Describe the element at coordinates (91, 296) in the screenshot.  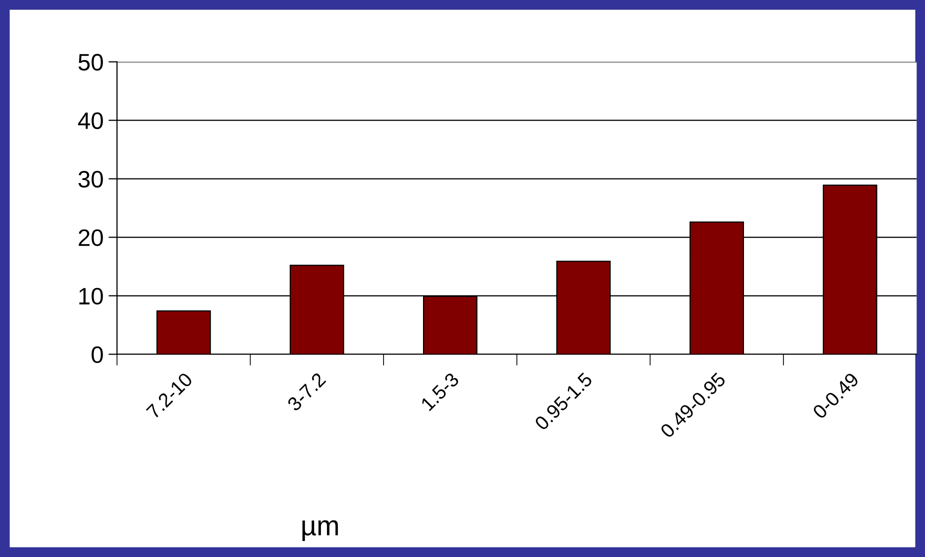
I see `y-tick-label: 10` at that location.